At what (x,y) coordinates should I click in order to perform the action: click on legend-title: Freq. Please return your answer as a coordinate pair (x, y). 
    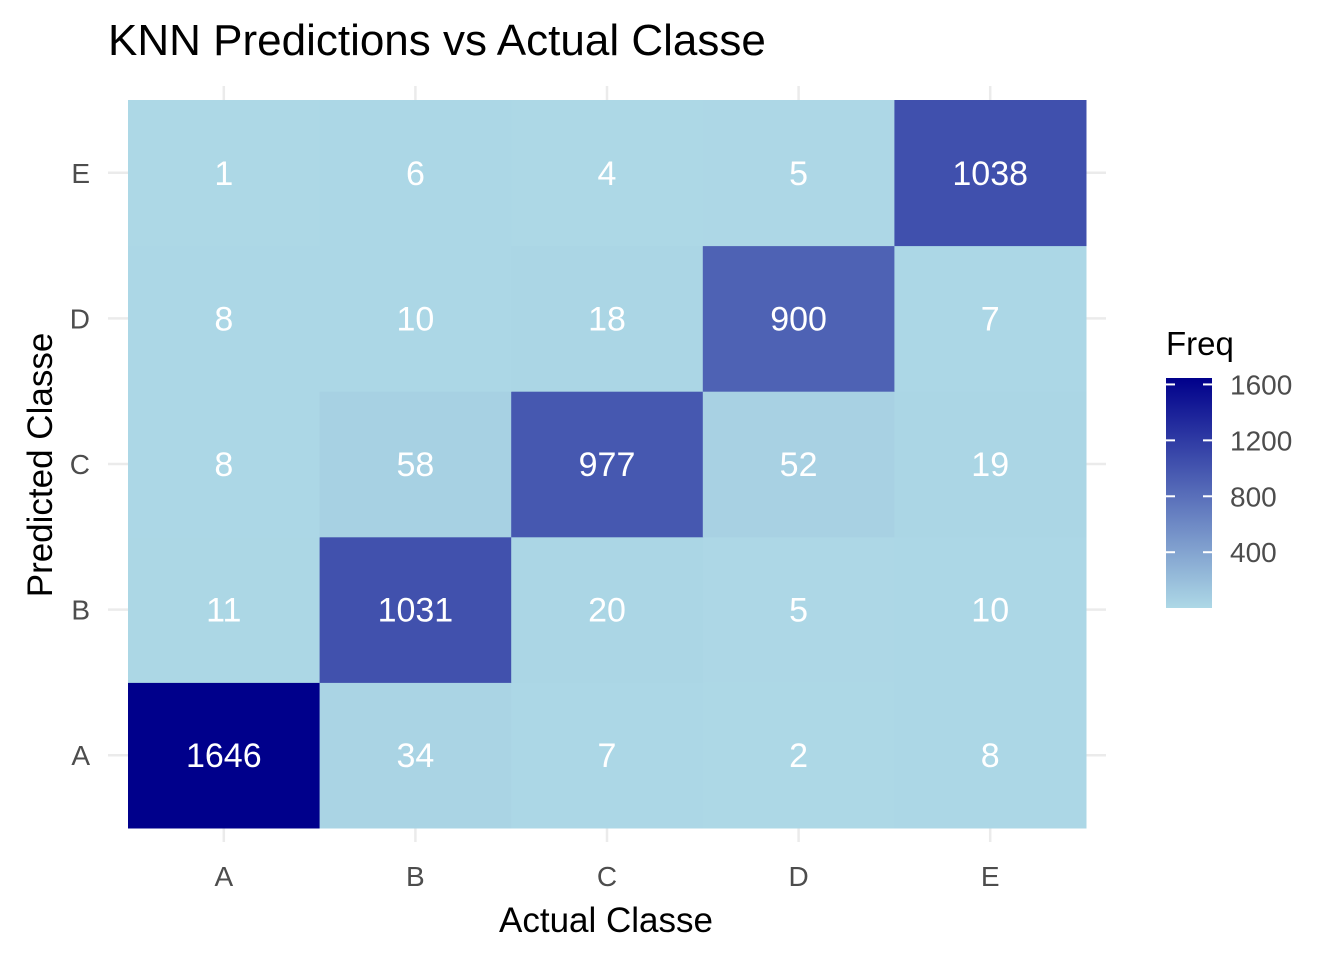
    Looking at the image, I should click on (1200, 343).